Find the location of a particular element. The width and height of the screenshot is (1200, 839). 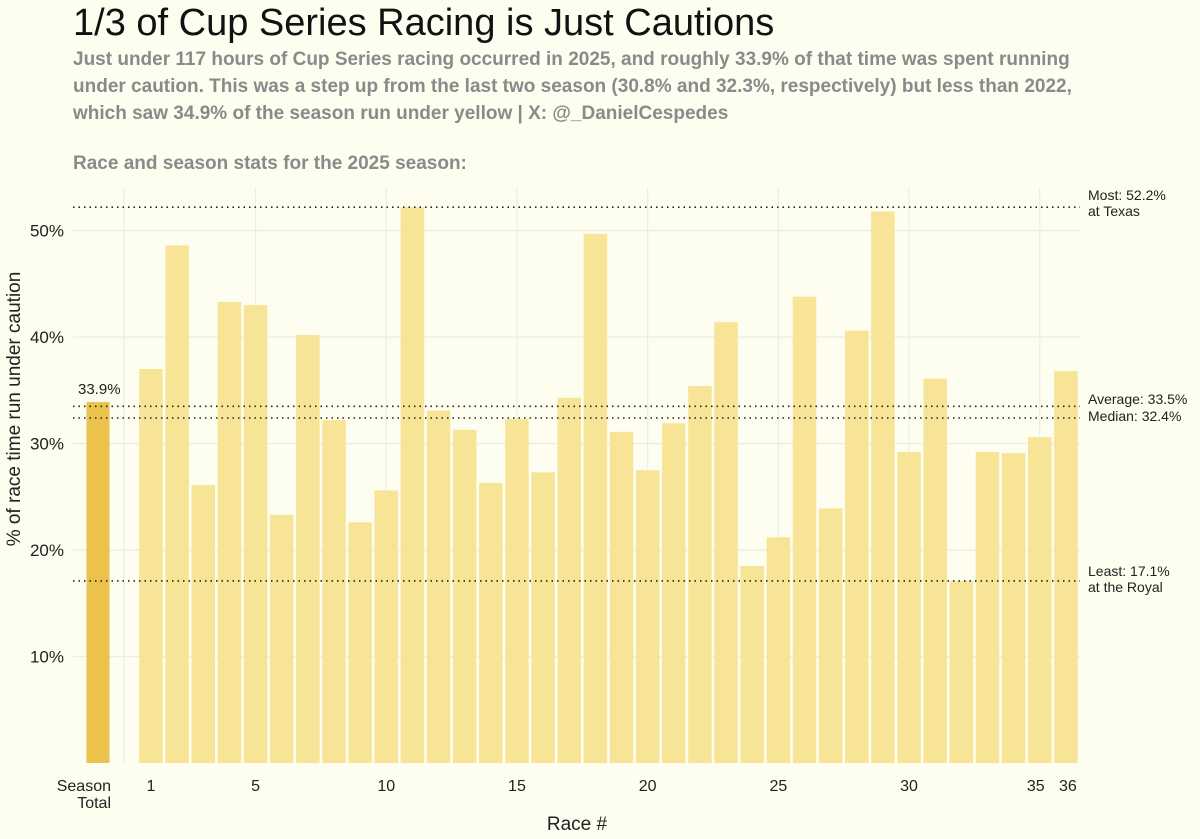

x-tick-label-5: 5 is located at coordinates (255, 786).